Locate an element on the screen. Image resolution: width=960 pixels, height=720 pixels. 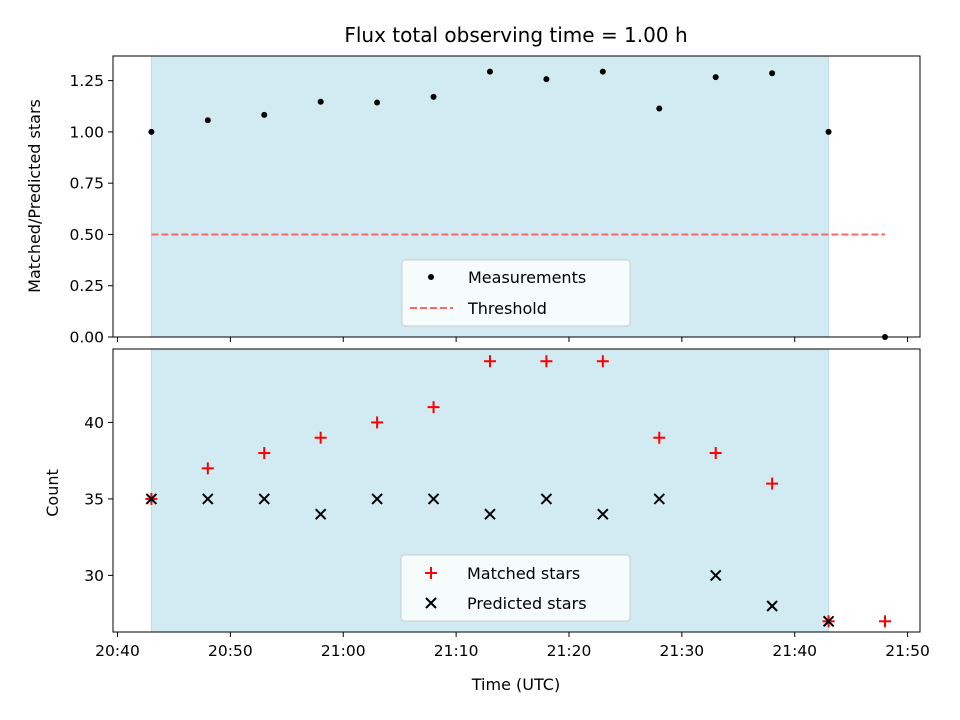
x-tick-label: 21:20 is located at coordinates (569, 651).